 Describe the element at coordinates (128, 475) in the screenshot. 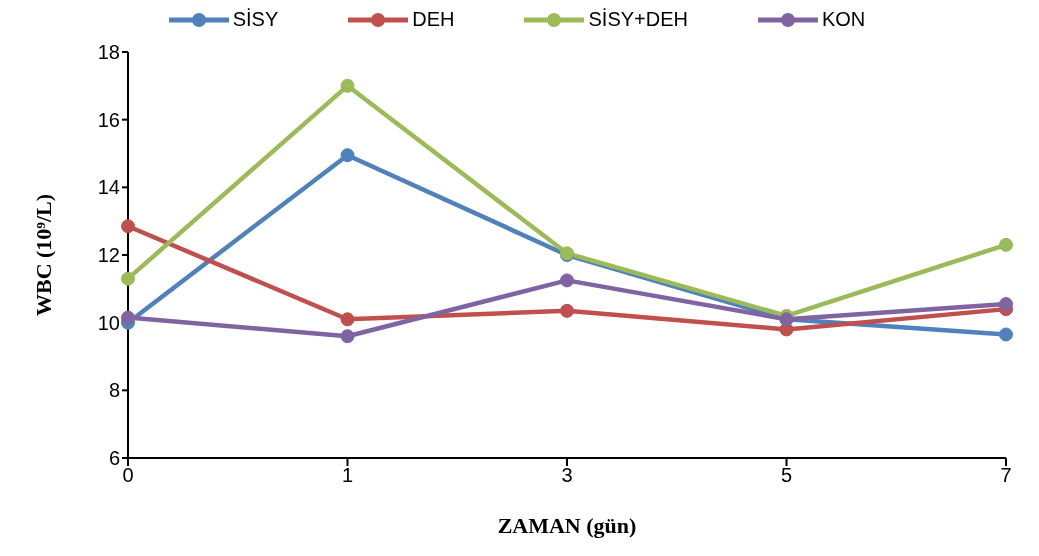

I see `x-tick-label: 0` at that location.